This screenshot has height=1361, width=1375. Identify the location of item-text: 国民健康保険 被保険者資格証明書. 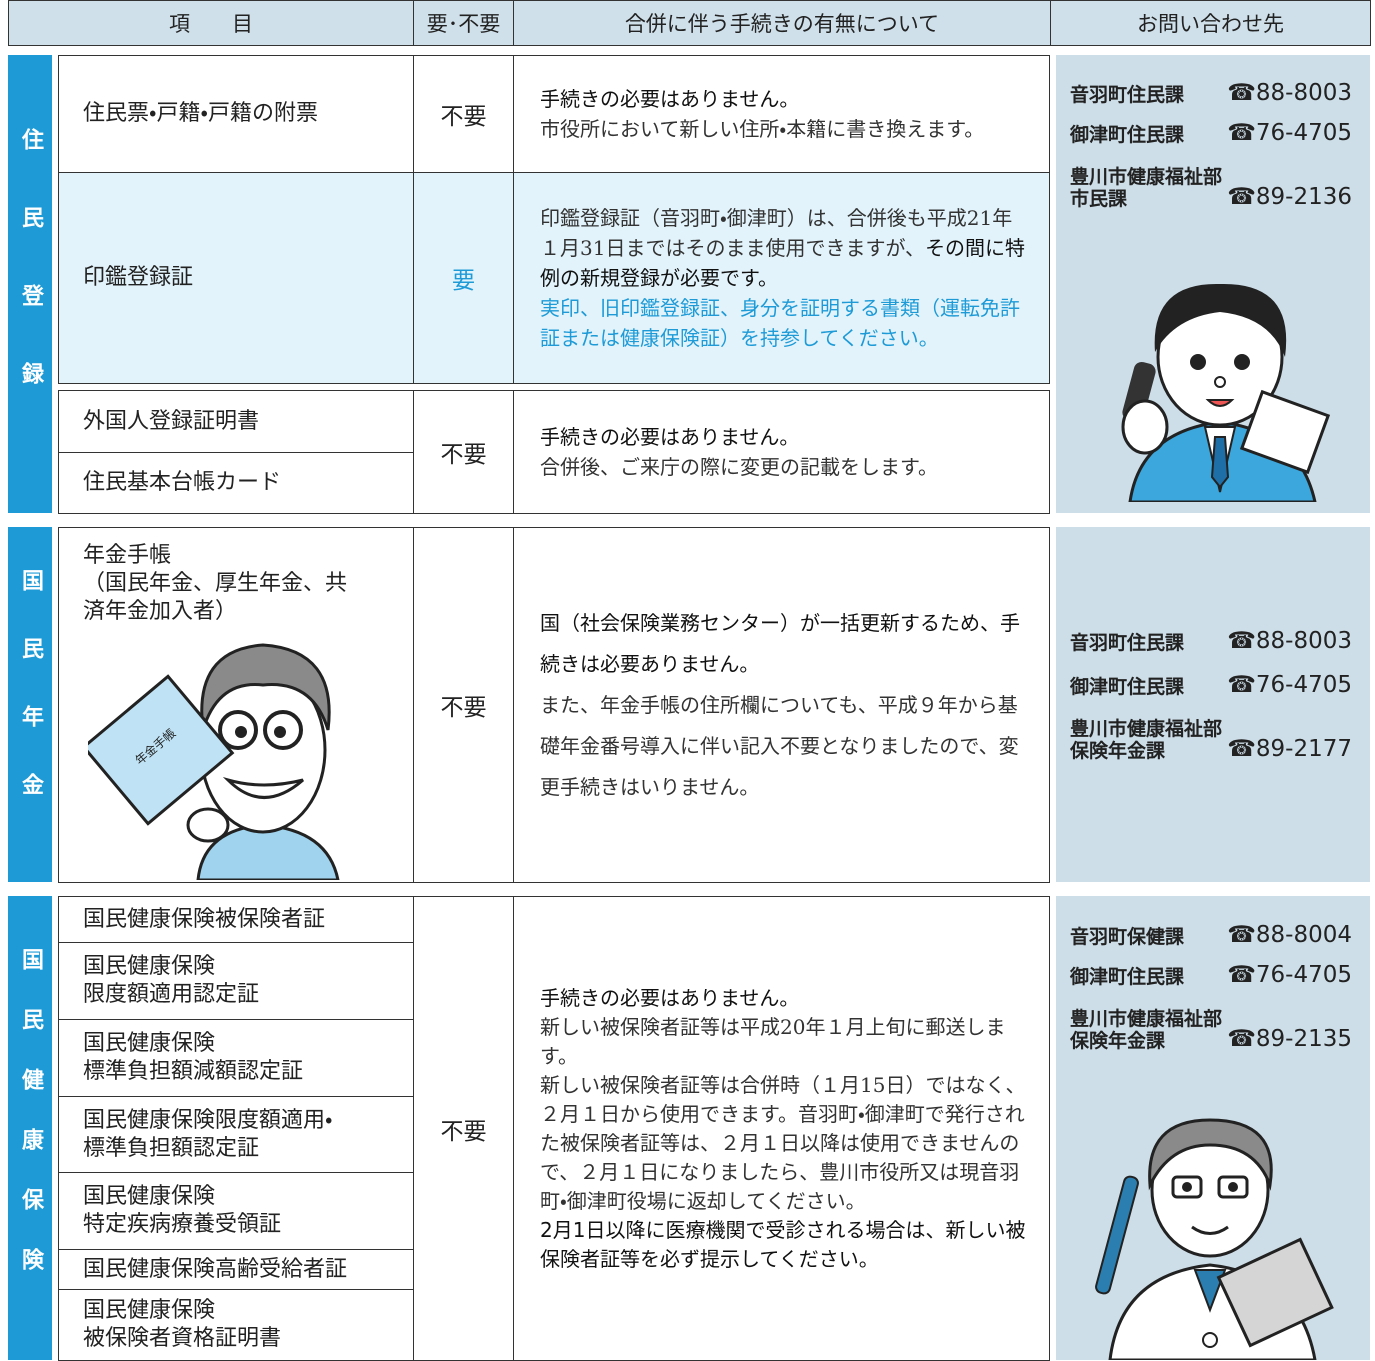
(182, 1324).